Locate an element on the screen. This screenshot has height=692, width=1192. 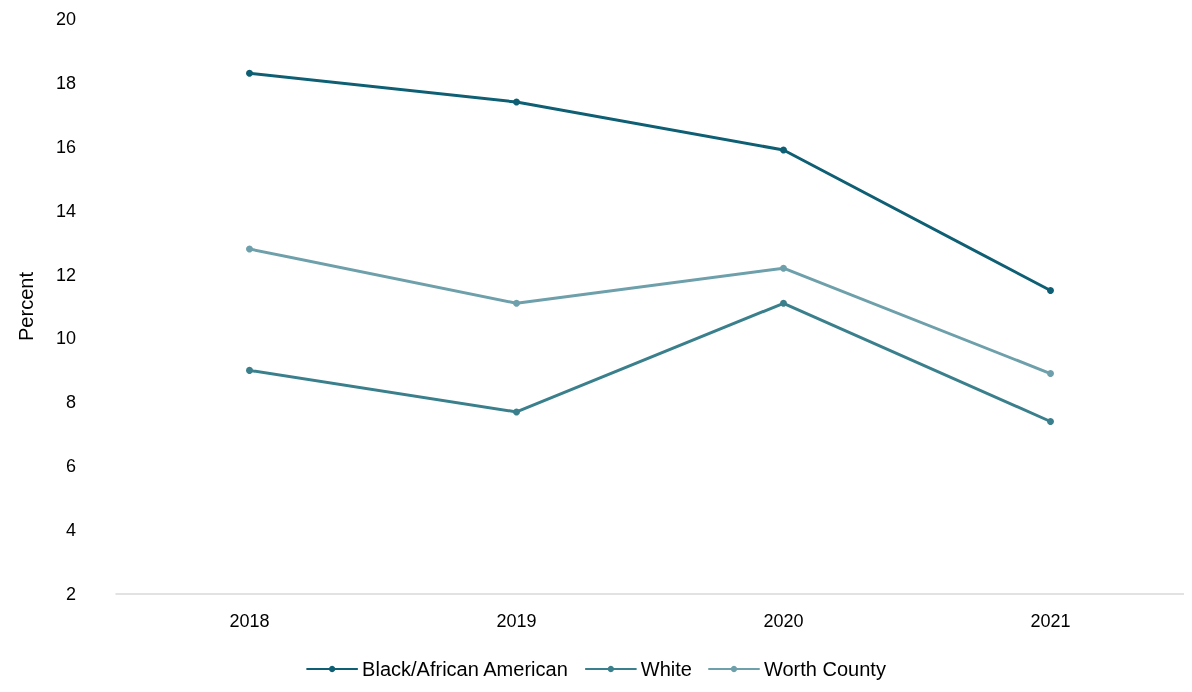
legend-label: White is located at coordinates (666, 669).